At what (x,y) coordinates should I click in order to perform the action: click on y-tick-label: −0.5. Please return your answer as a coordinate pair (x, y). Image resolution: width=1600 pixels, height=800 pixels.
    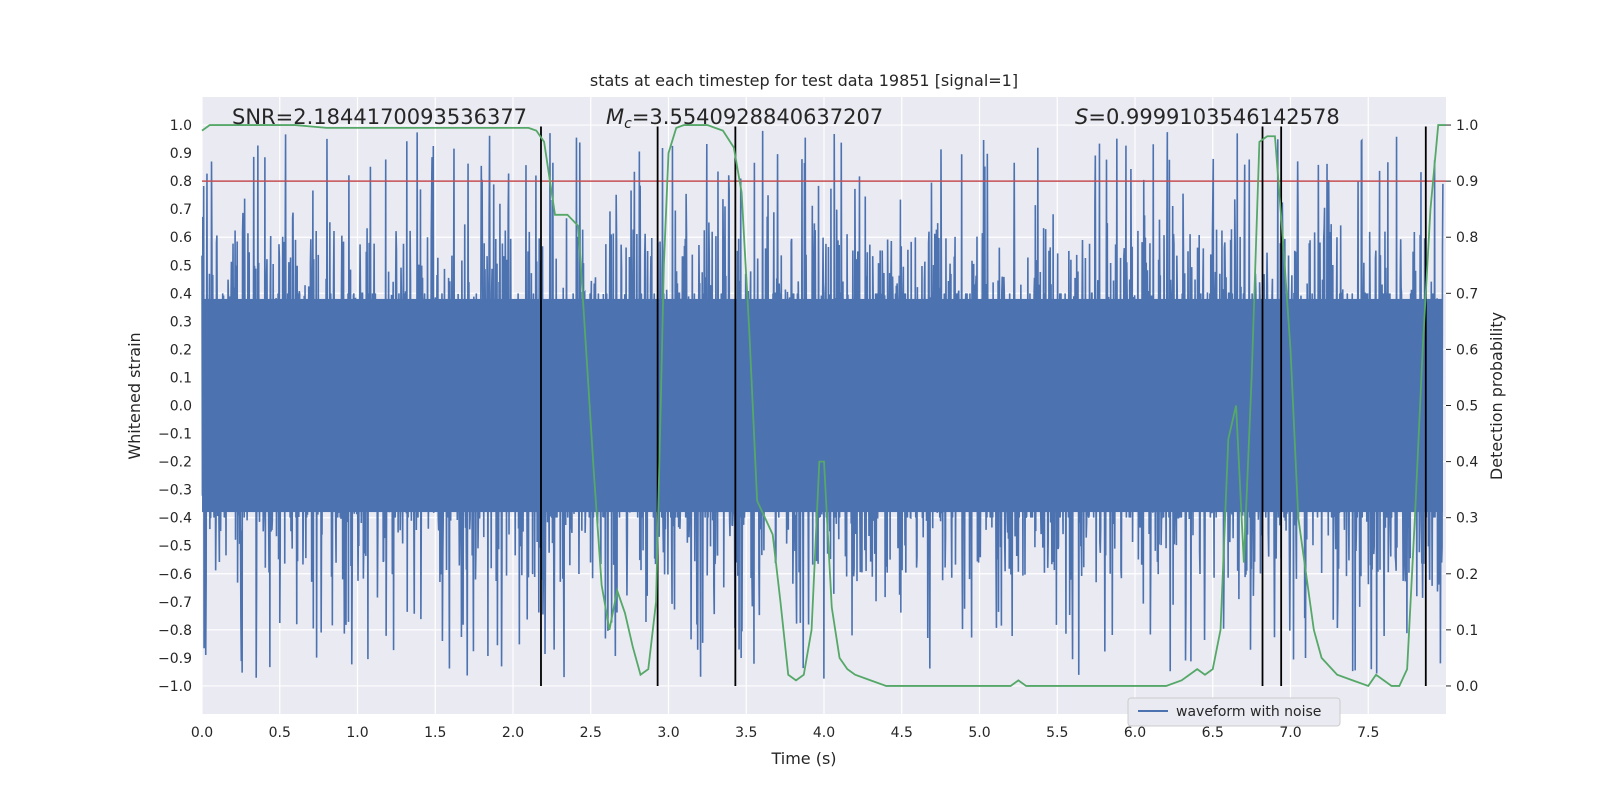
    Looking at the image, I should click on (175, 547).